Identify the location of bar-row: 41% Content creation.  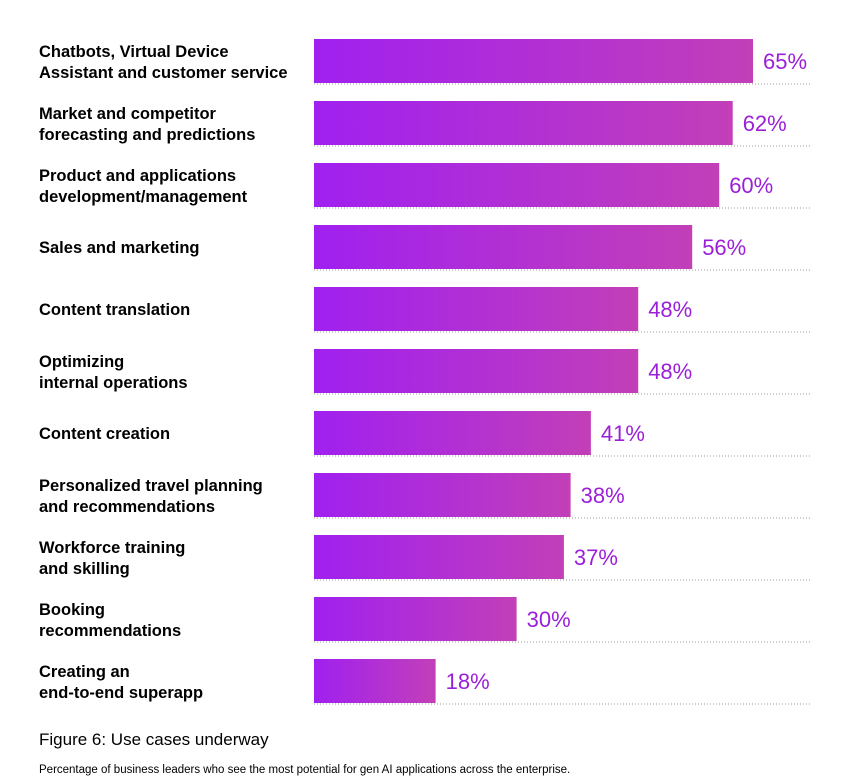
(425, 434).